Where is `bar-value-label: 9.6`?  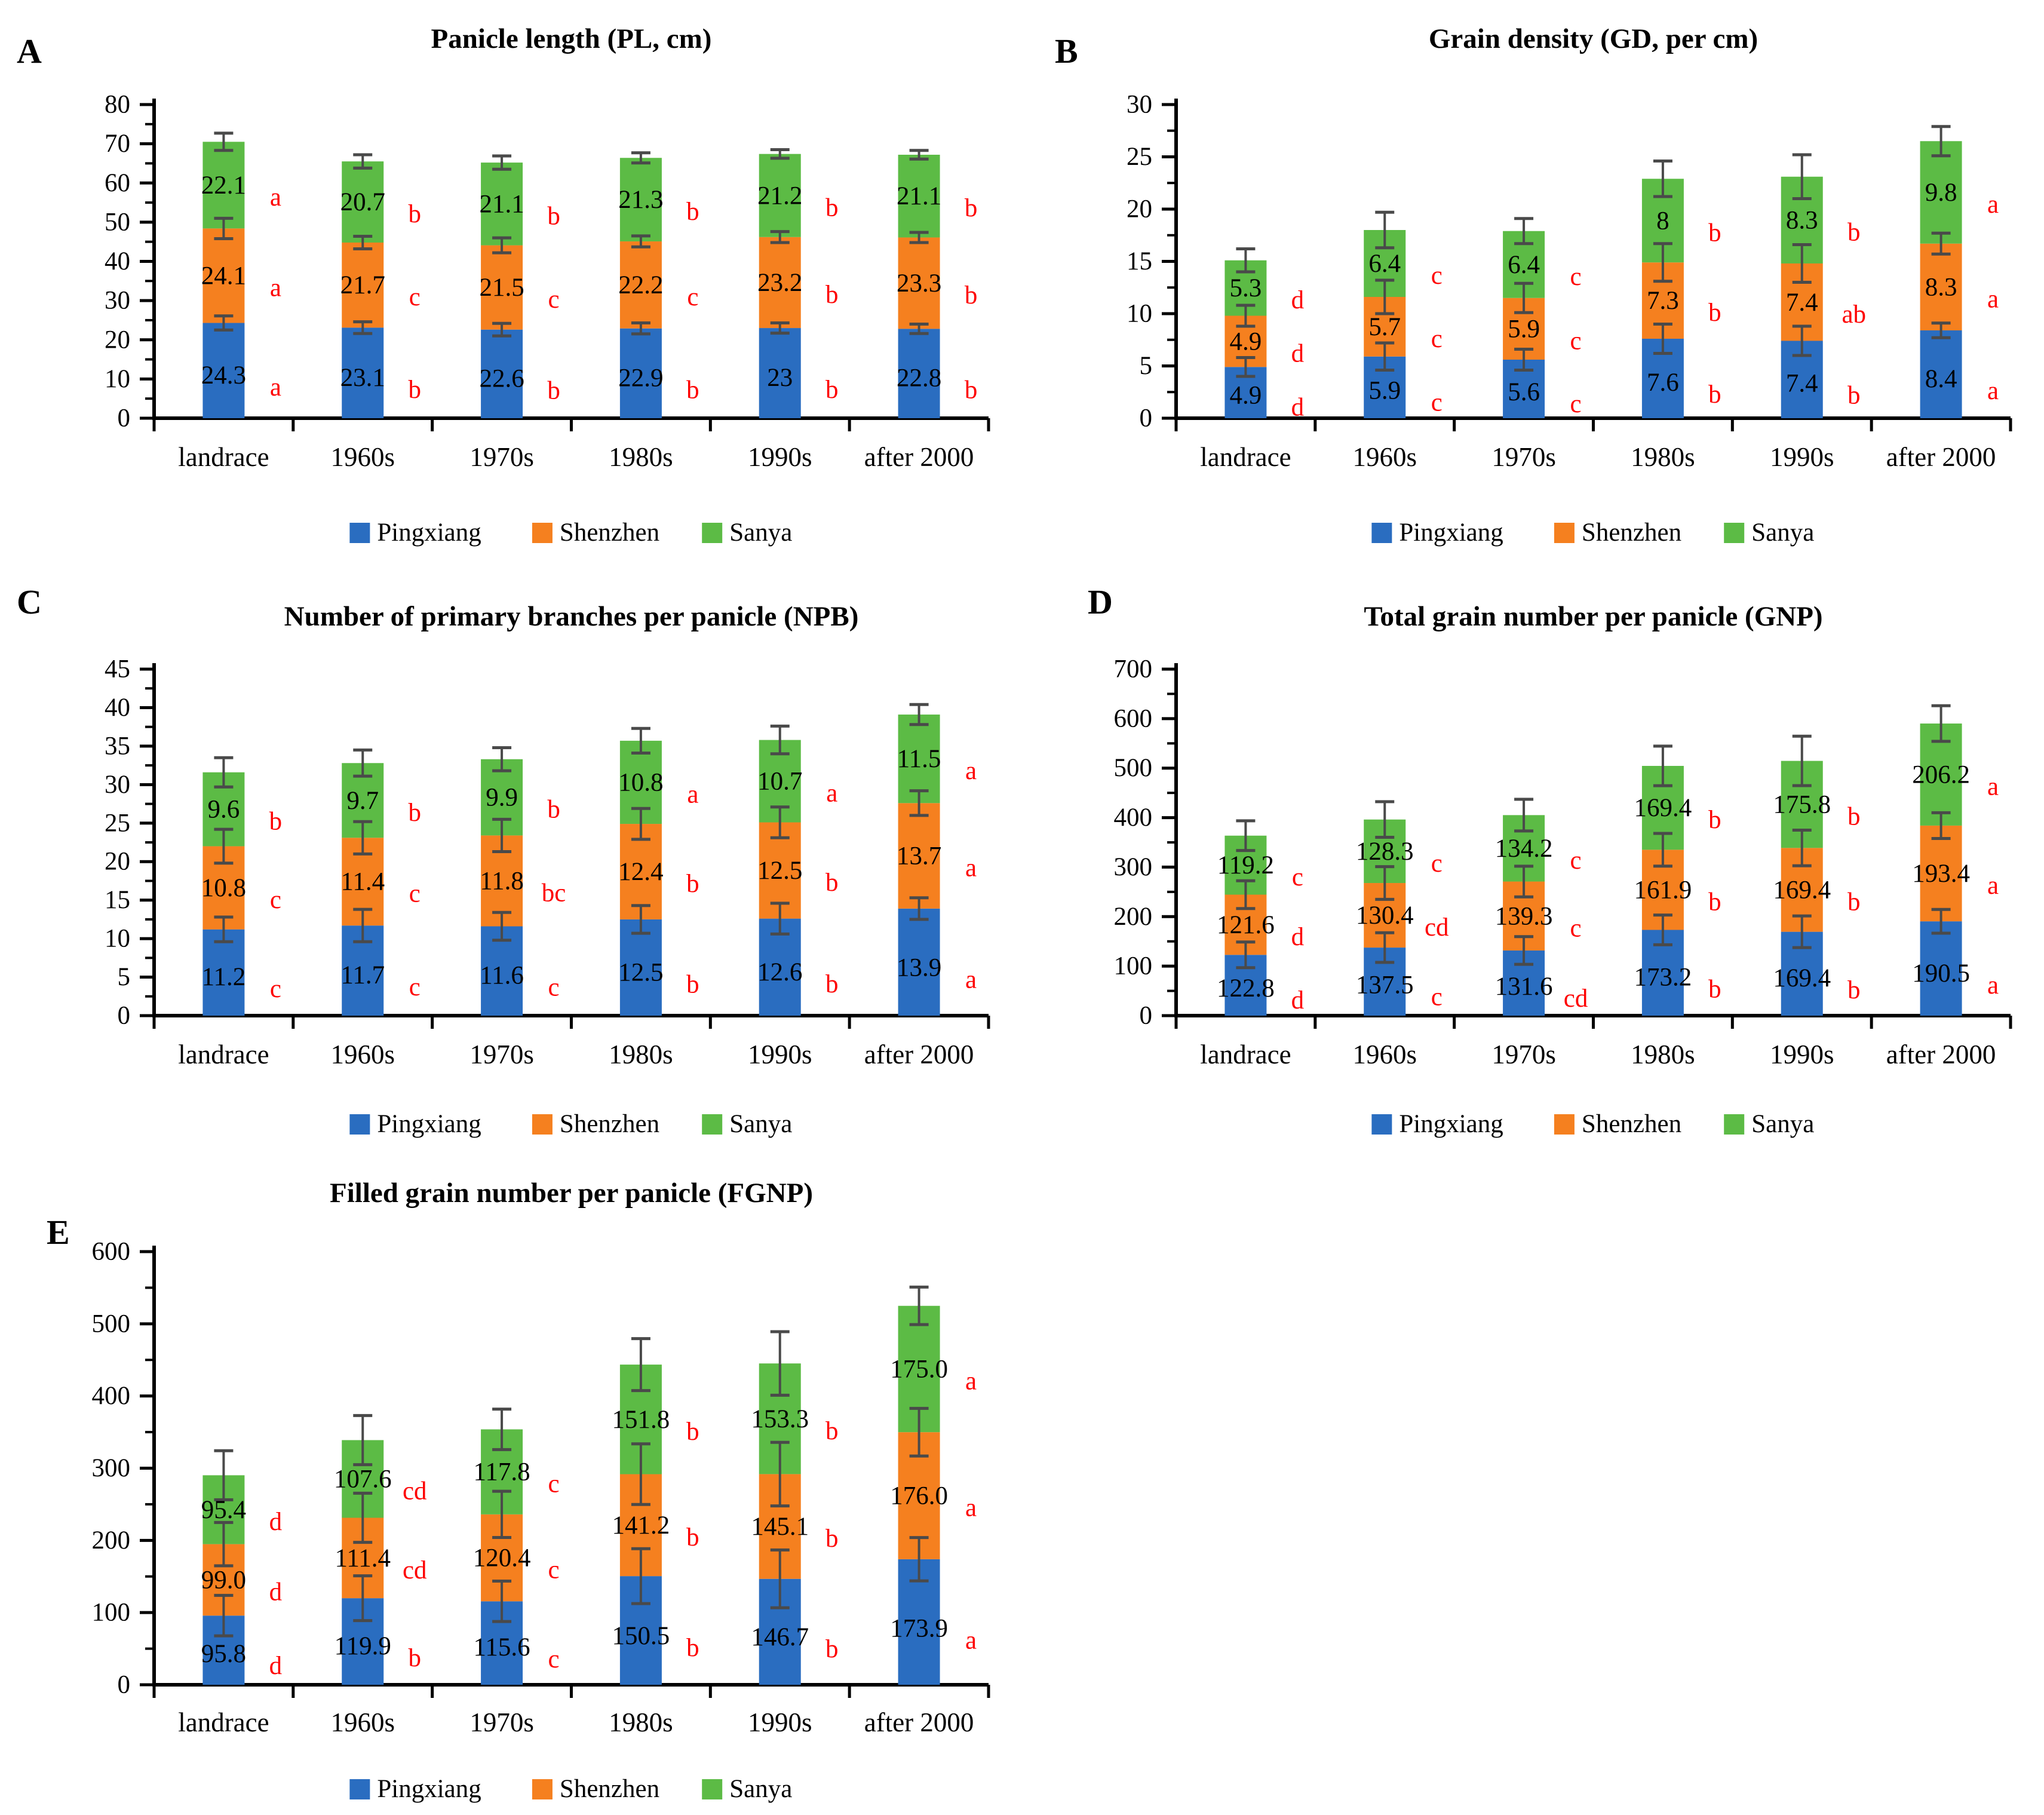
bar-value-label: 9.6 is located at coordinates (224, 810).